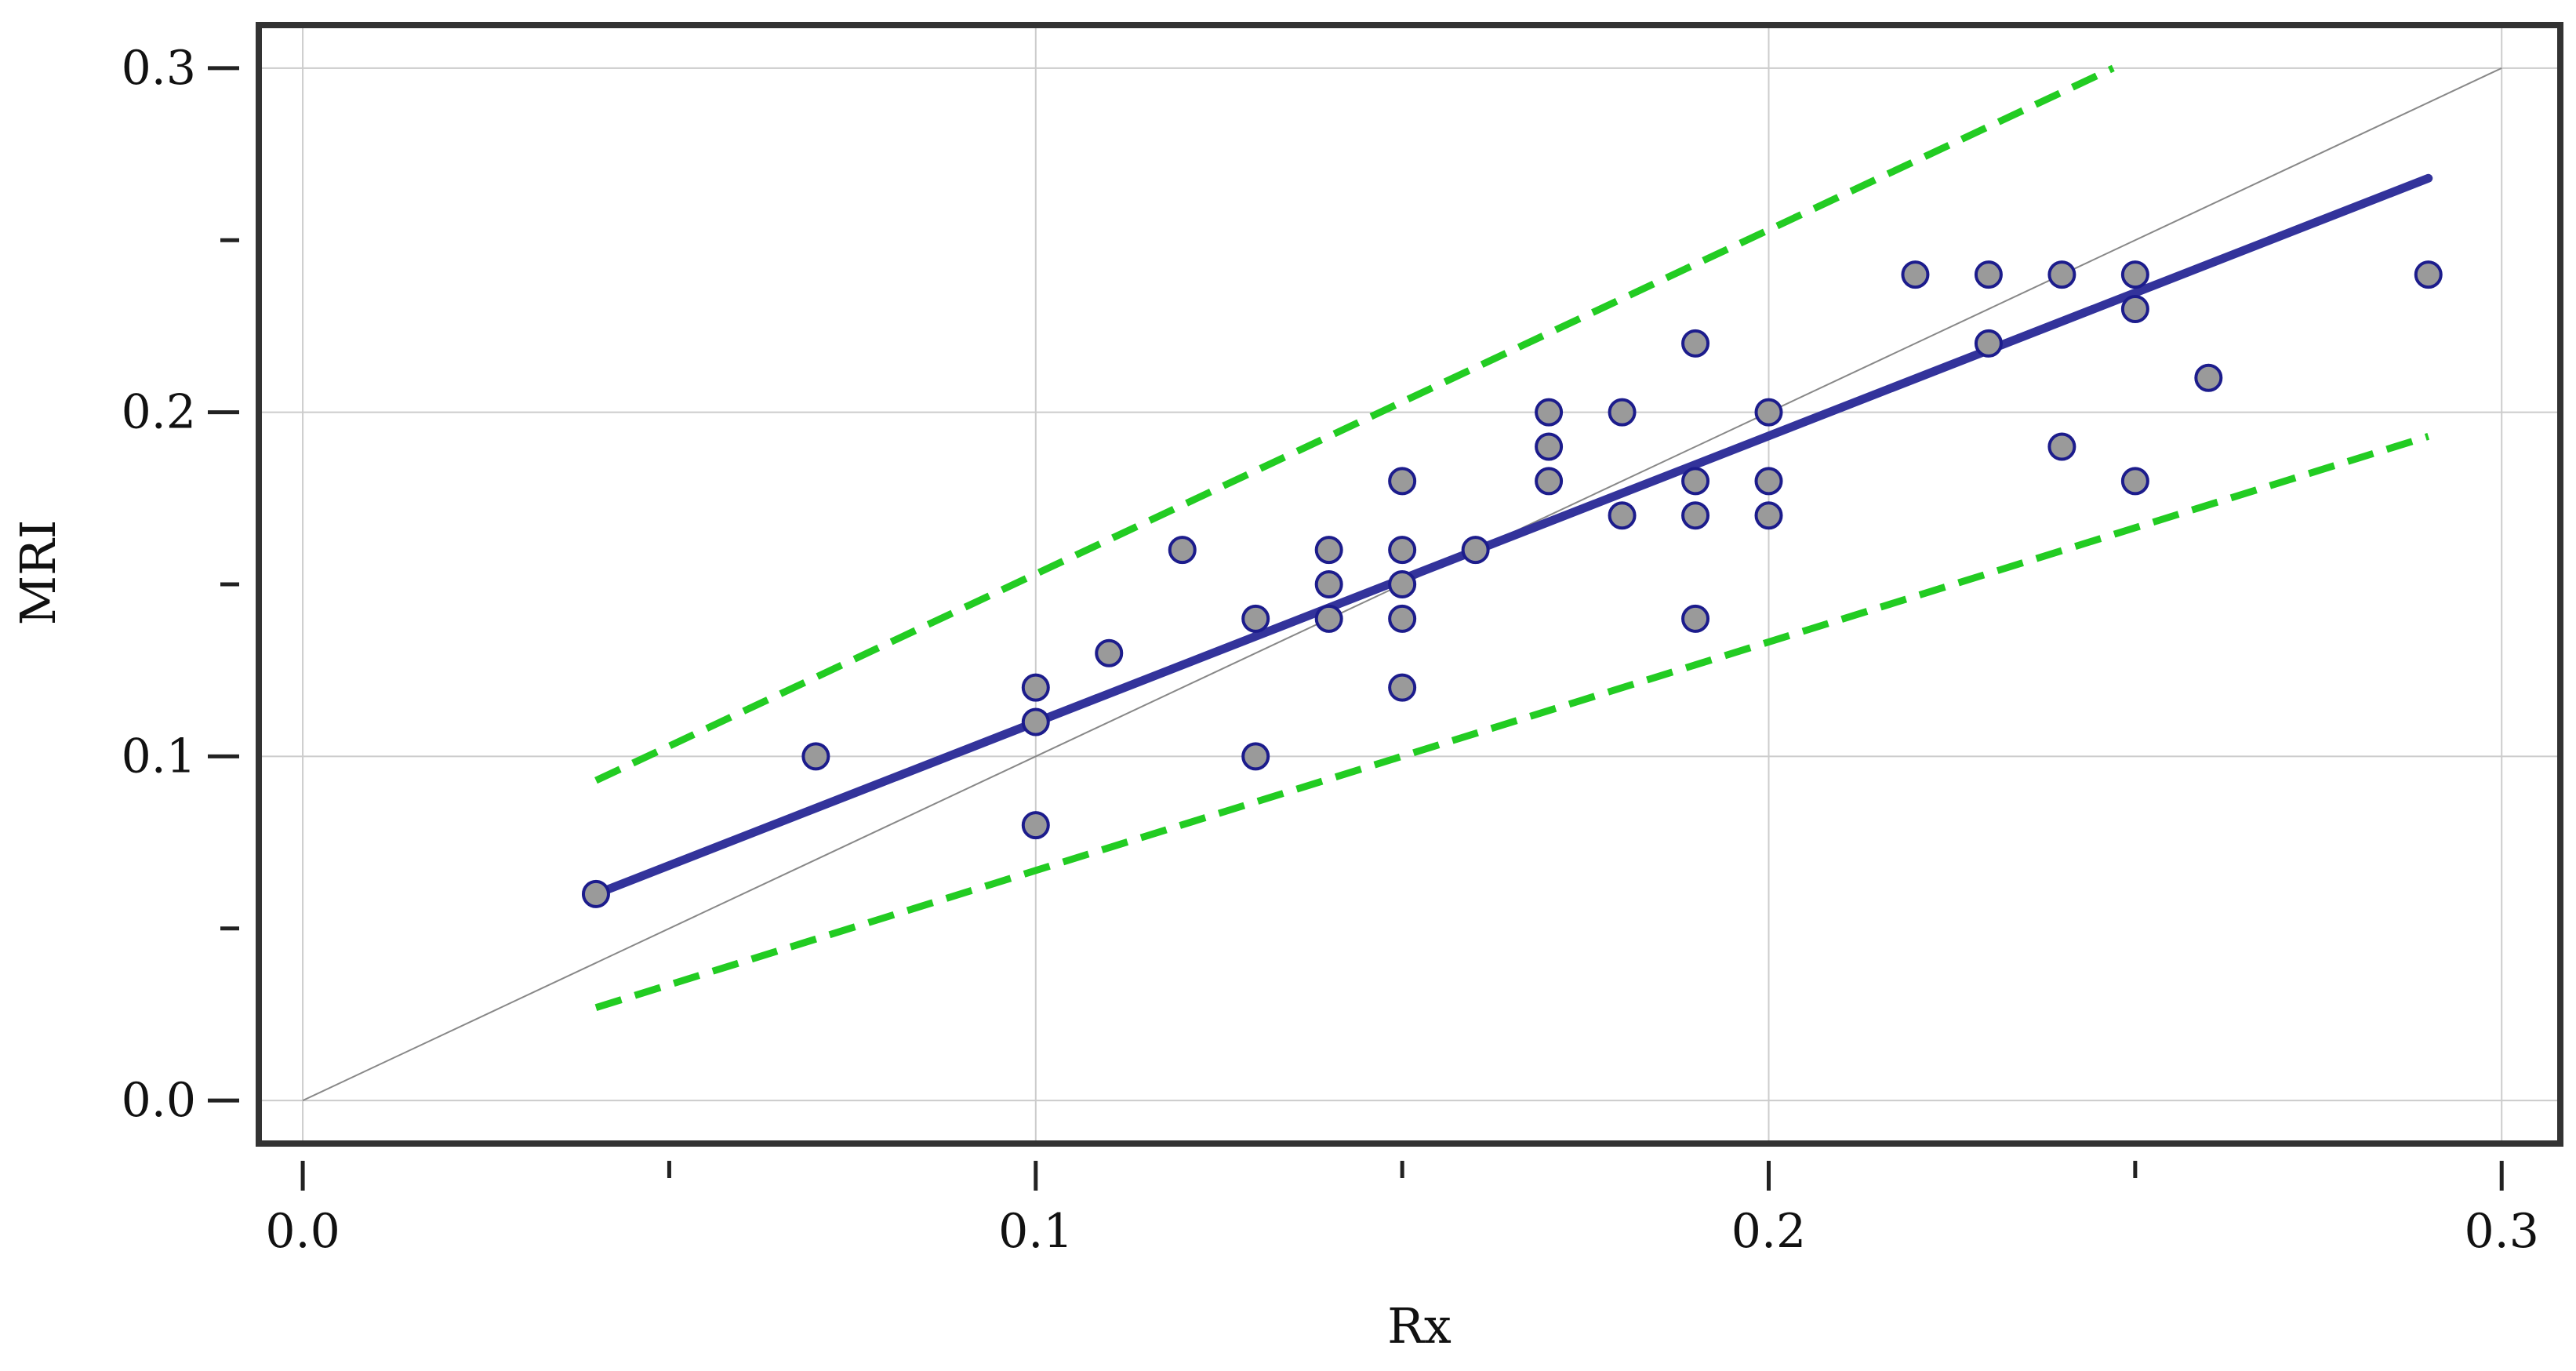  Describe the element at coordinates (1035, 1231) in the screenshot. I see `x-tick-label: 0.1` at that location.